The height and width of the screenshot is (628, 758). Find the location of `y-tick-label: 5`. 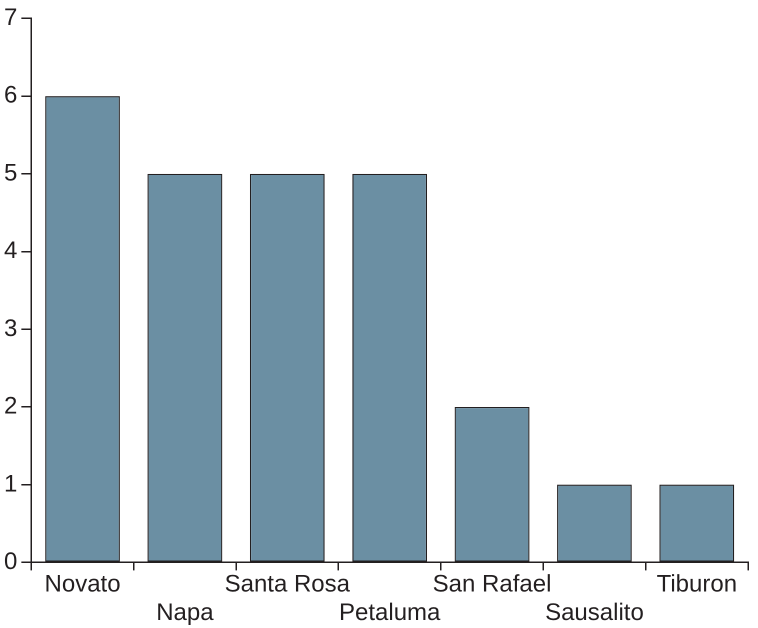

y-tick-label: 5 is located at coordinates (11, 172).